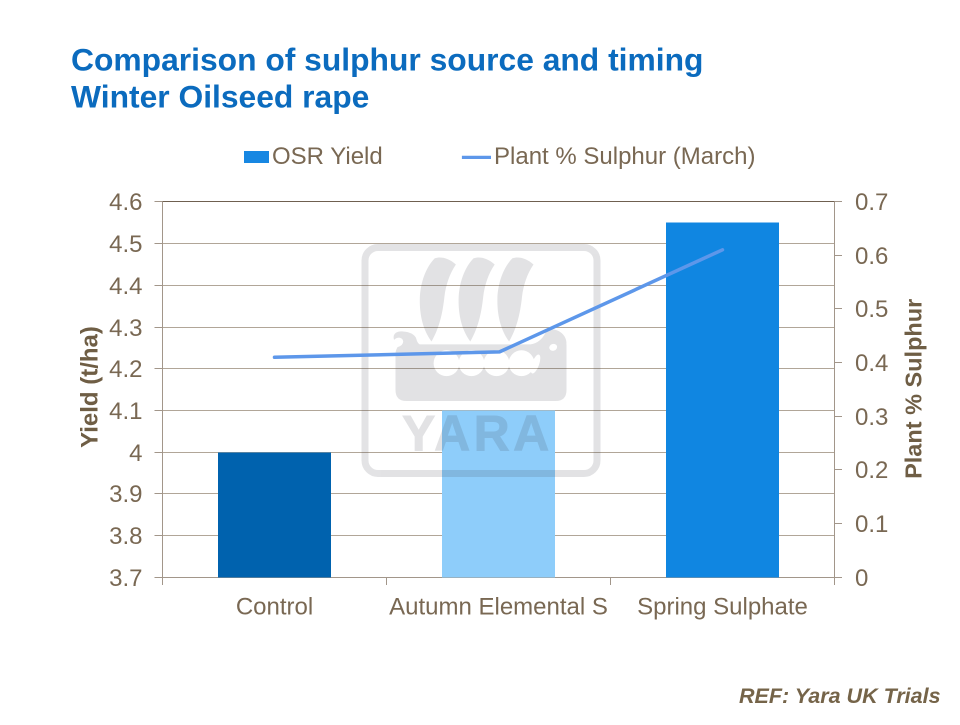 The height and width of the screenshot is (725, 960). I want to click on svg-text: 3.8, so click(125, 536).